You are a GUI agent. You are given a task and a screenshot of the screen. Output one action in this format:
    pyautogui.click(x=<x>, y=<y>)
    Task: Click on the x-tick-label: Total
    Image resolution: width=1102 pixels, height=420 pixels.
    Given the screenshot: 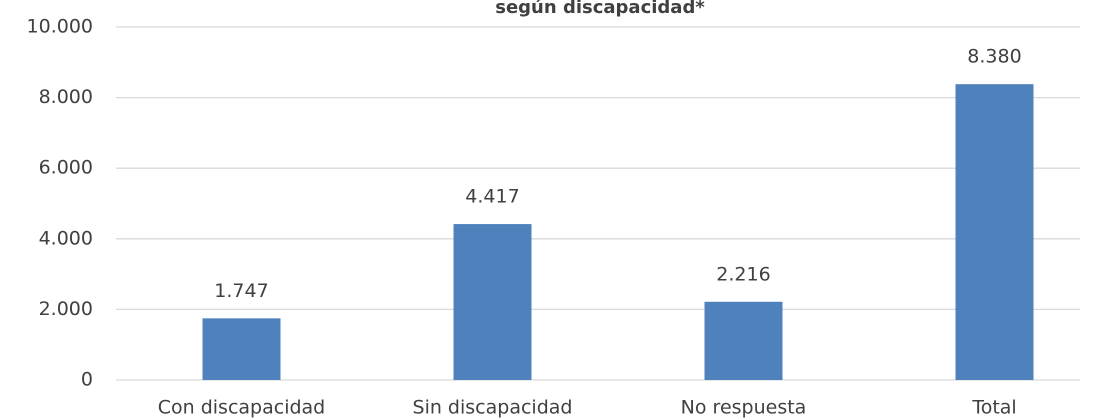 What is the action you would take?
    pyautogui.click(x=993, y=408)
    